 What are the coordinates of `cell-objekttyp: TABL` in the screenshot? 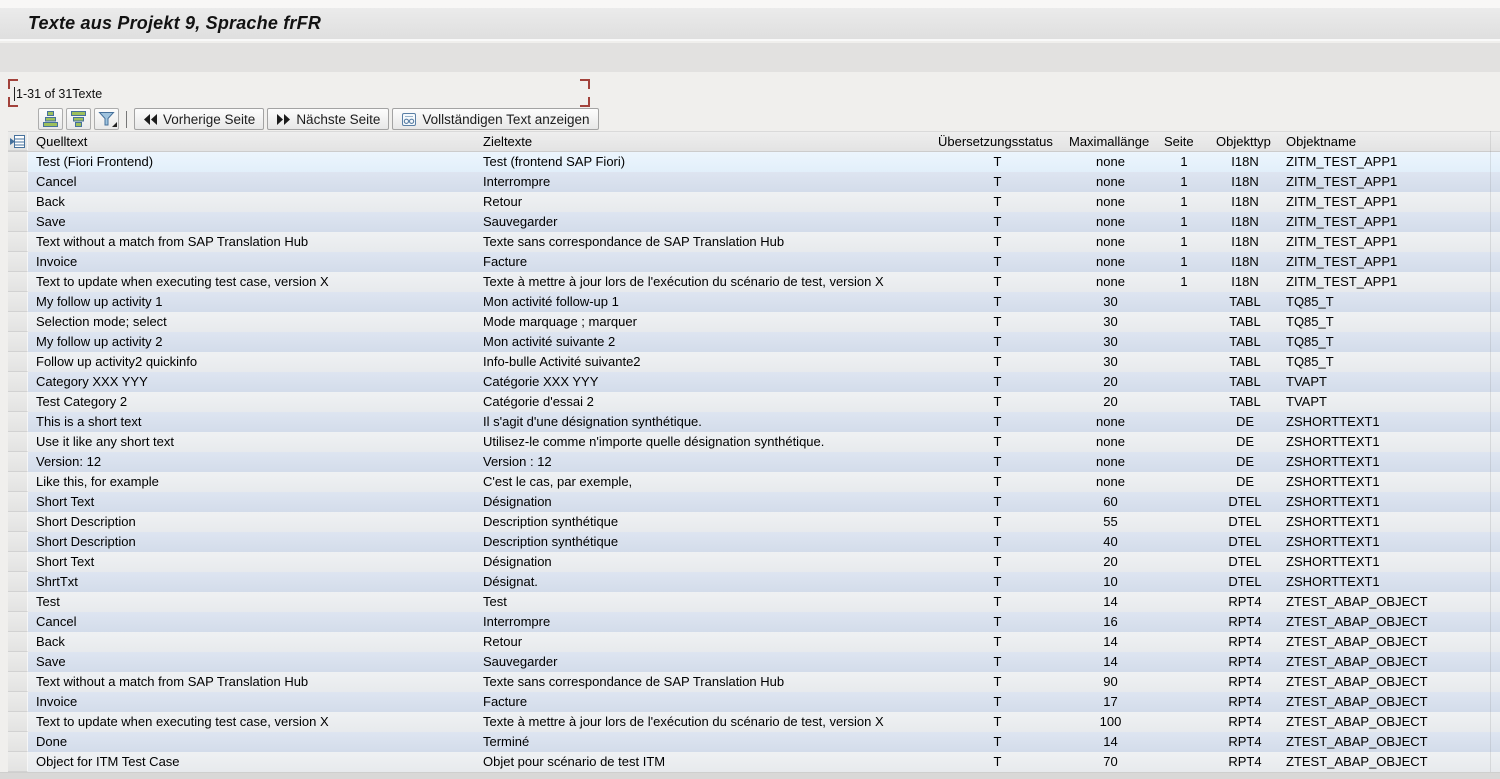 It's located at (1245, 401).